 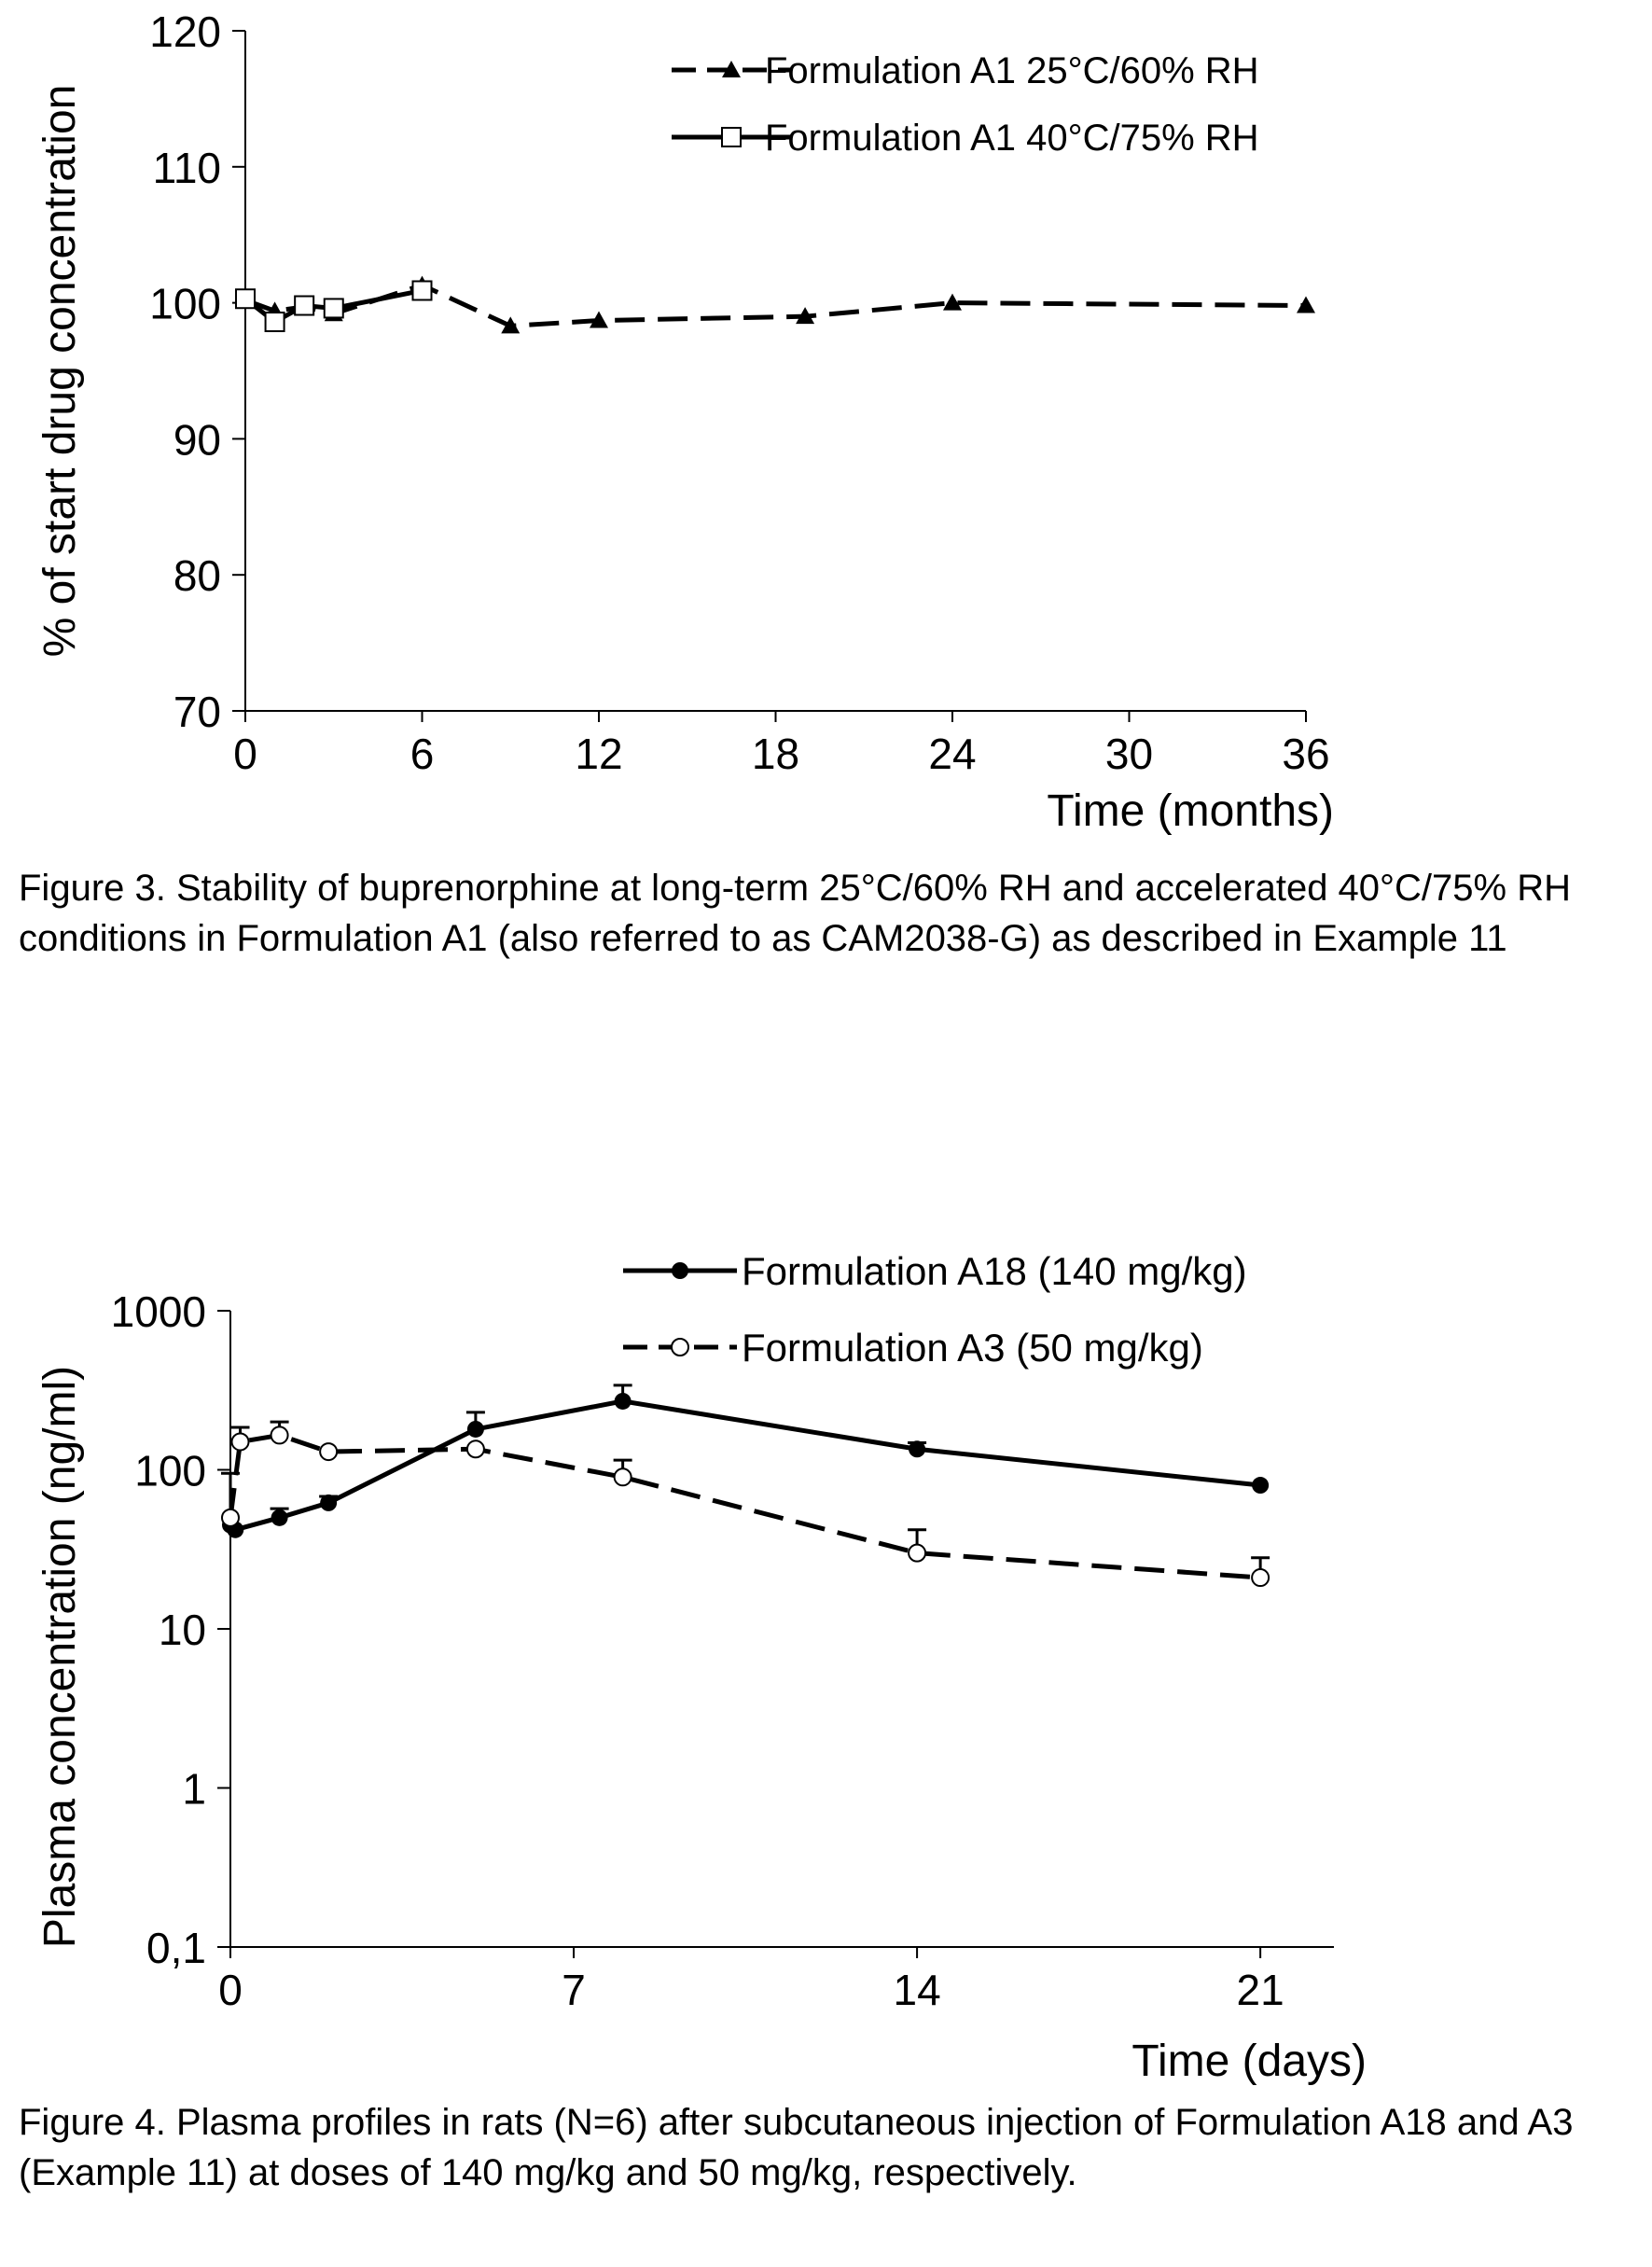 What do you see at coordinates (185, 32) in the screenshot?
I see `y-tick-label: 120` at bounding box center [185, 32].